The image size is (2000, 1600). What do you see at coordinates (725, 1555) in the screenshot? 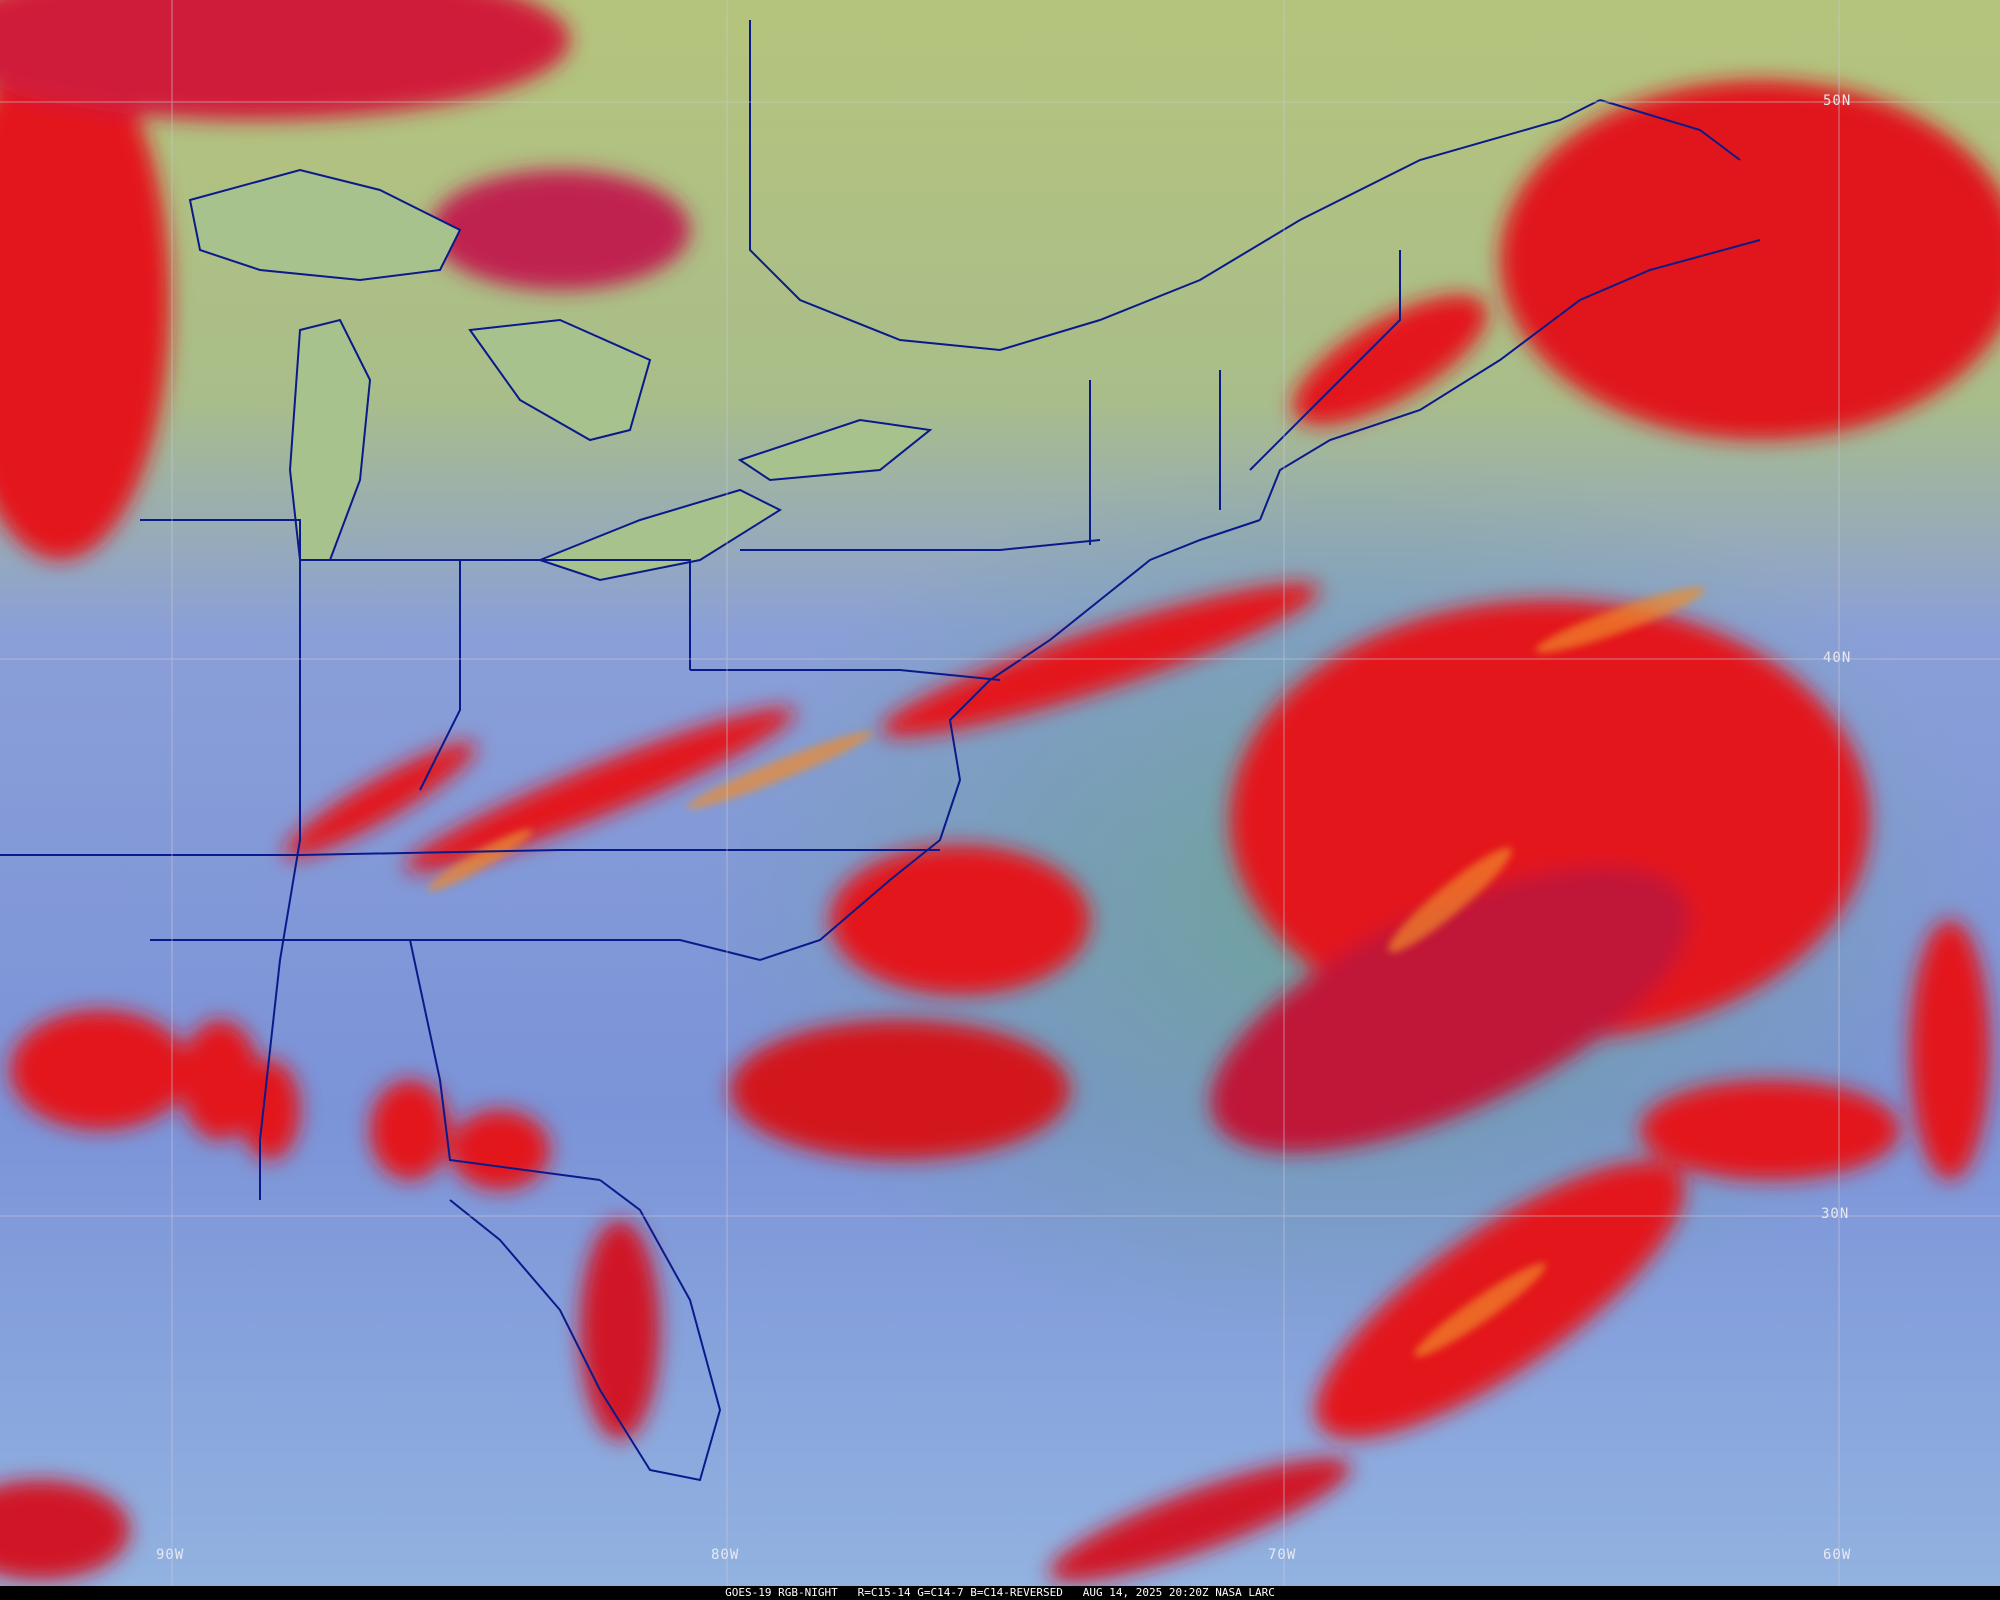
I see `longitude-label-80w: 80W` at bounding box center [725, 1555].